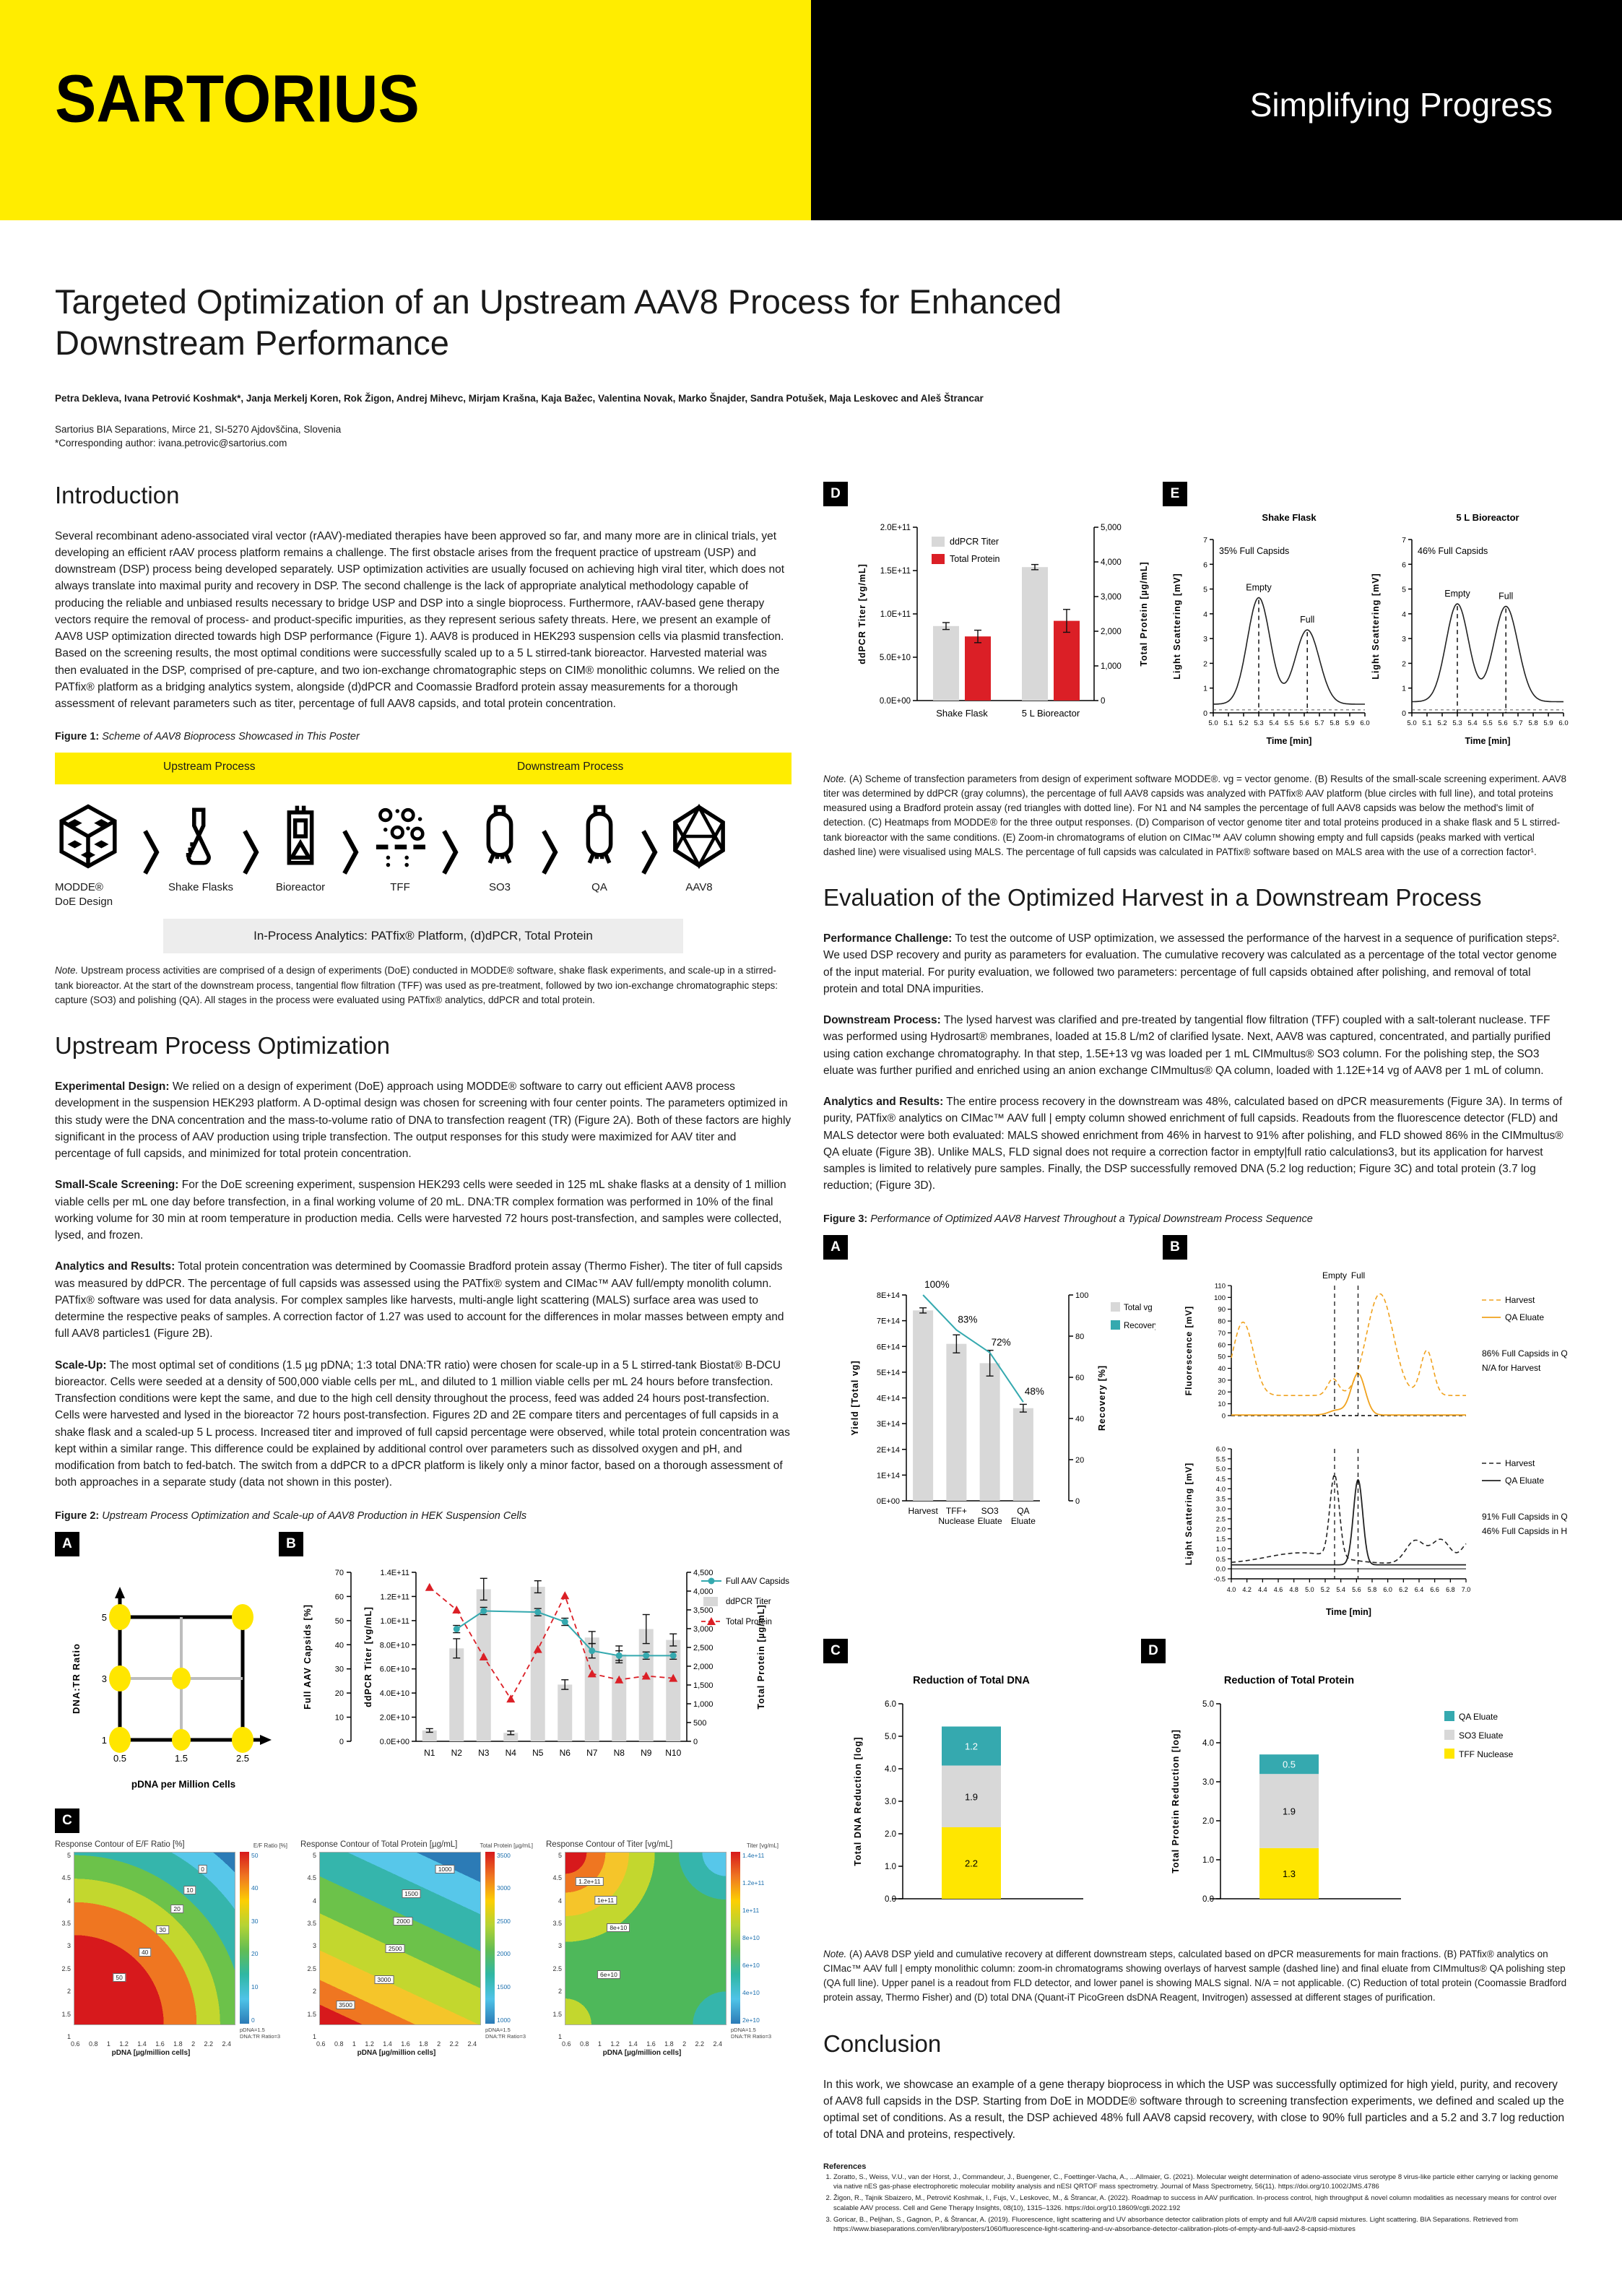  What do you see at coordinates (956, 1511) in the screenshot?
I see `svg-text: TFF+` at bounding box center [956, 1511].